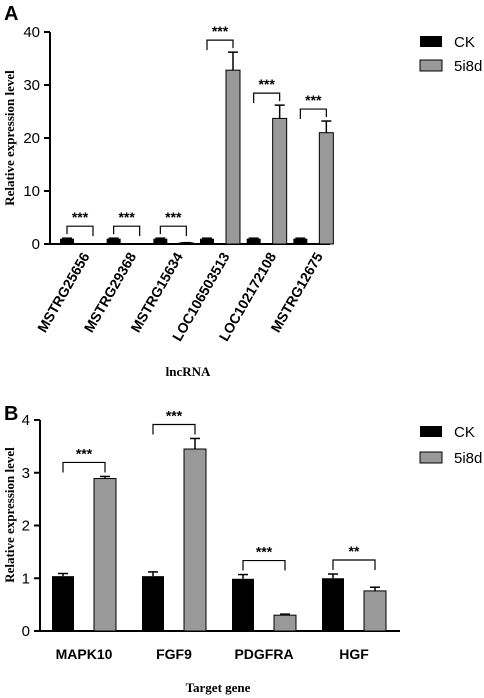  I want to click on panel-b-category-label: FGF9, so click(174, 654).